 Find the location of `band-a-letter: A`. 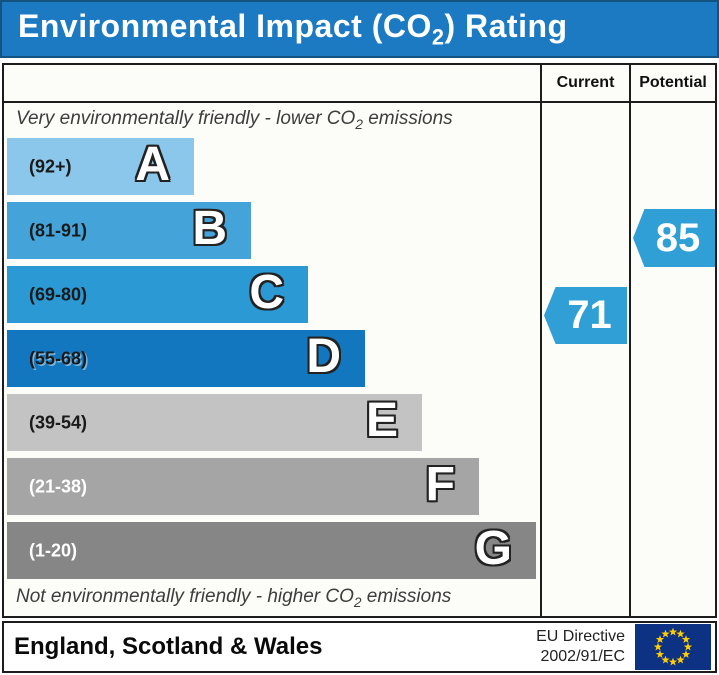

band-a-letter: A is located at coordinates (152, 164).